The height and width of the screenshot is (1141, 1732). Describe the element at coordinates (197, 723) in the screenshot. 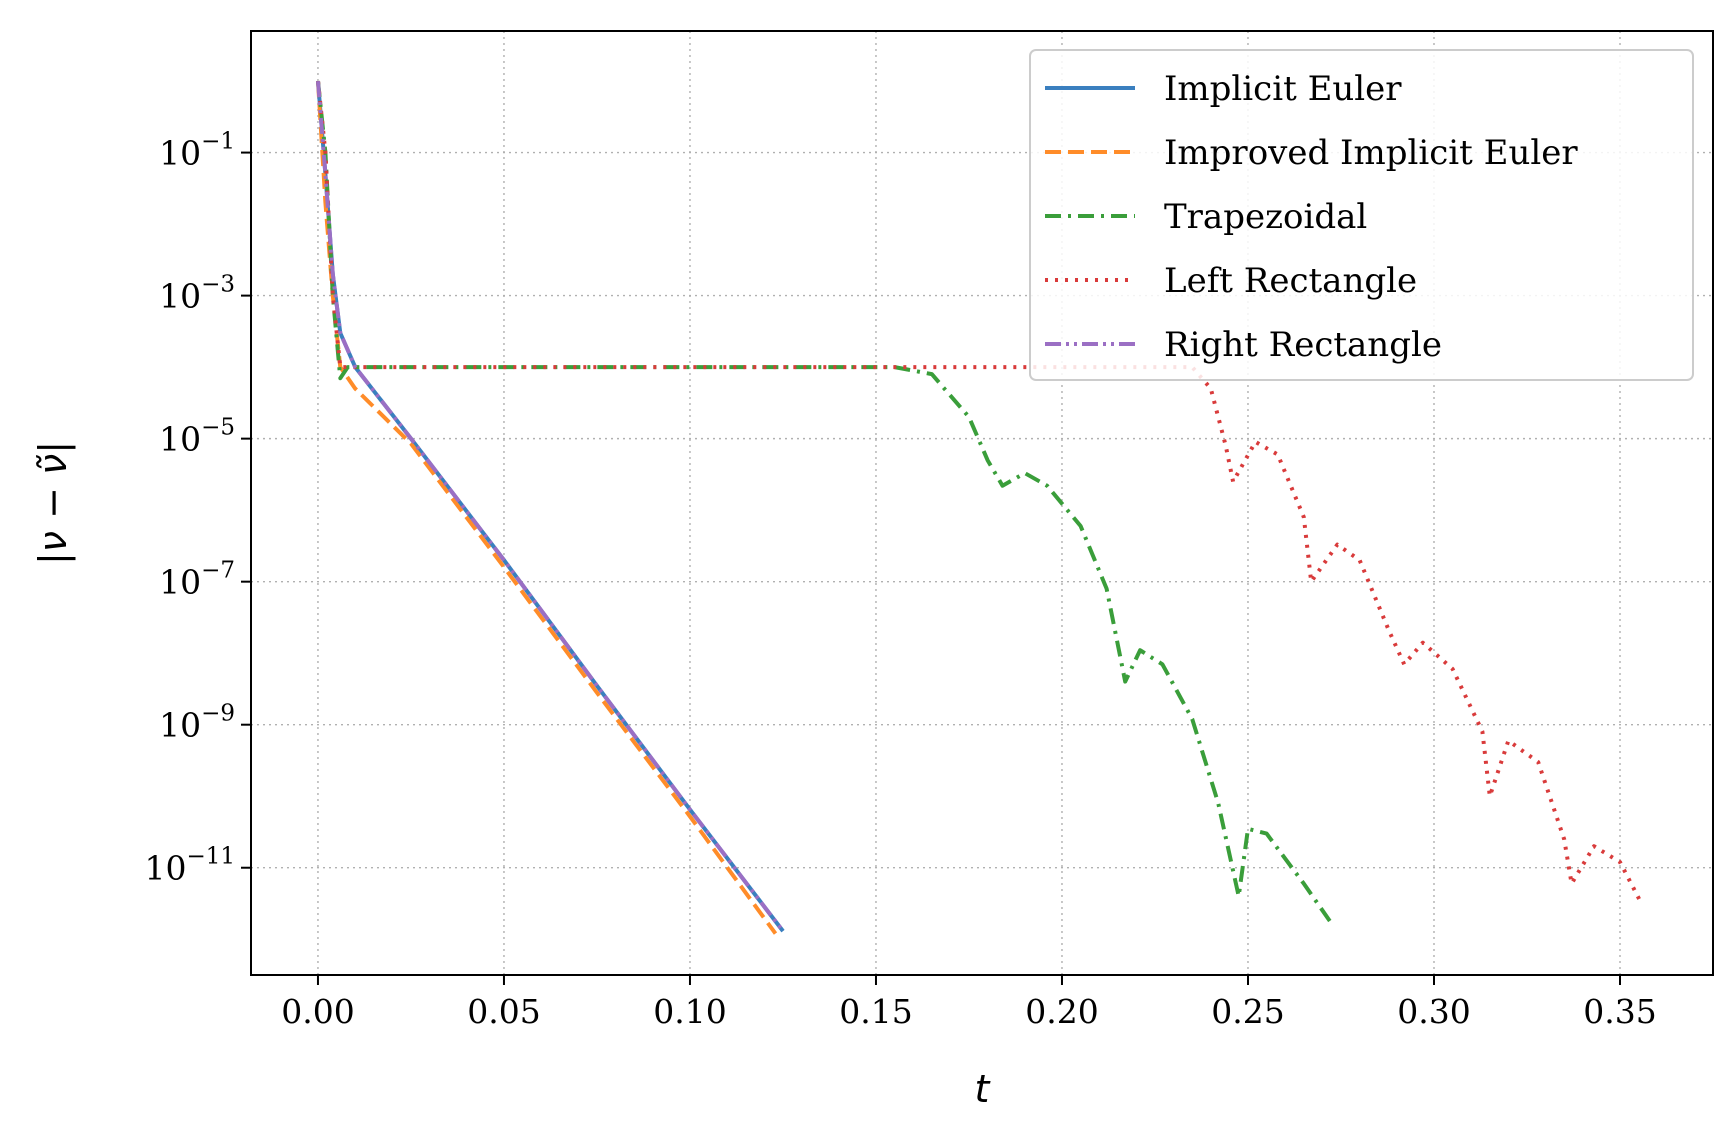

I see `y-tick-label: 10⁻⁹` at that location.